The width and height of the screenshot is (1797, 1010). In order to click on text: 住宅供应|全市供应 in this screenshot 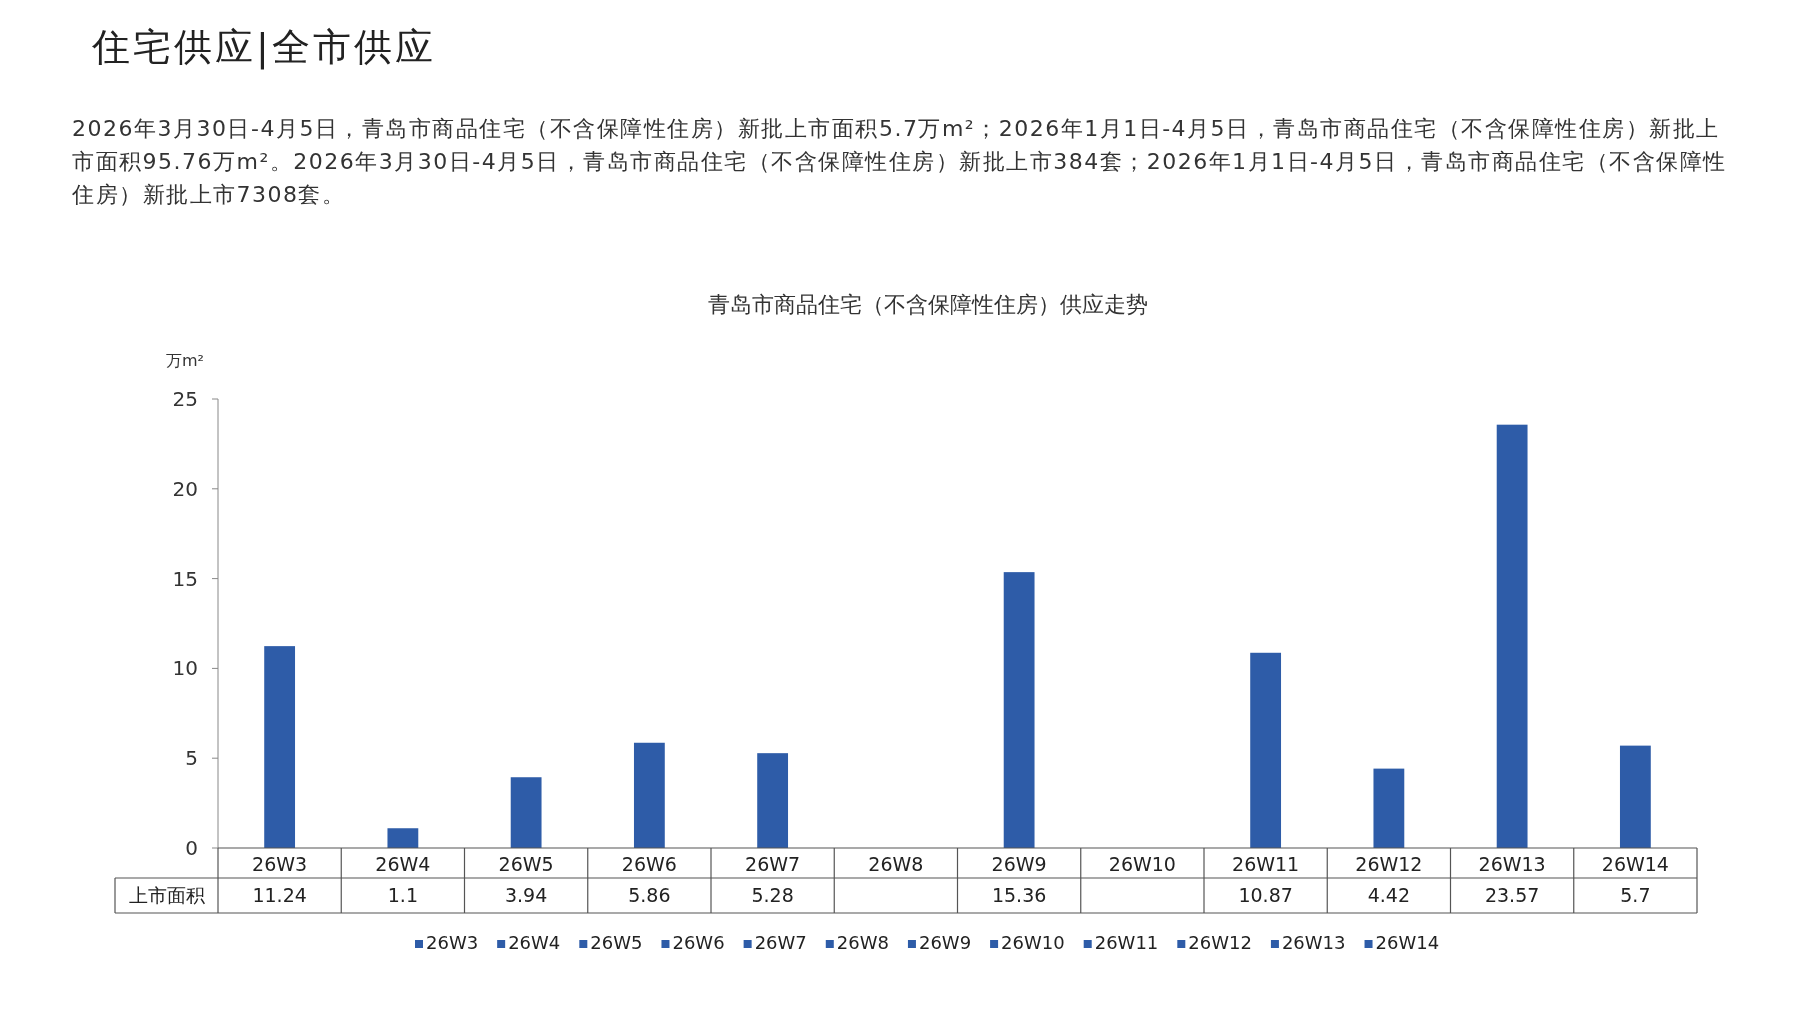, I will do `click(264, 48)`.